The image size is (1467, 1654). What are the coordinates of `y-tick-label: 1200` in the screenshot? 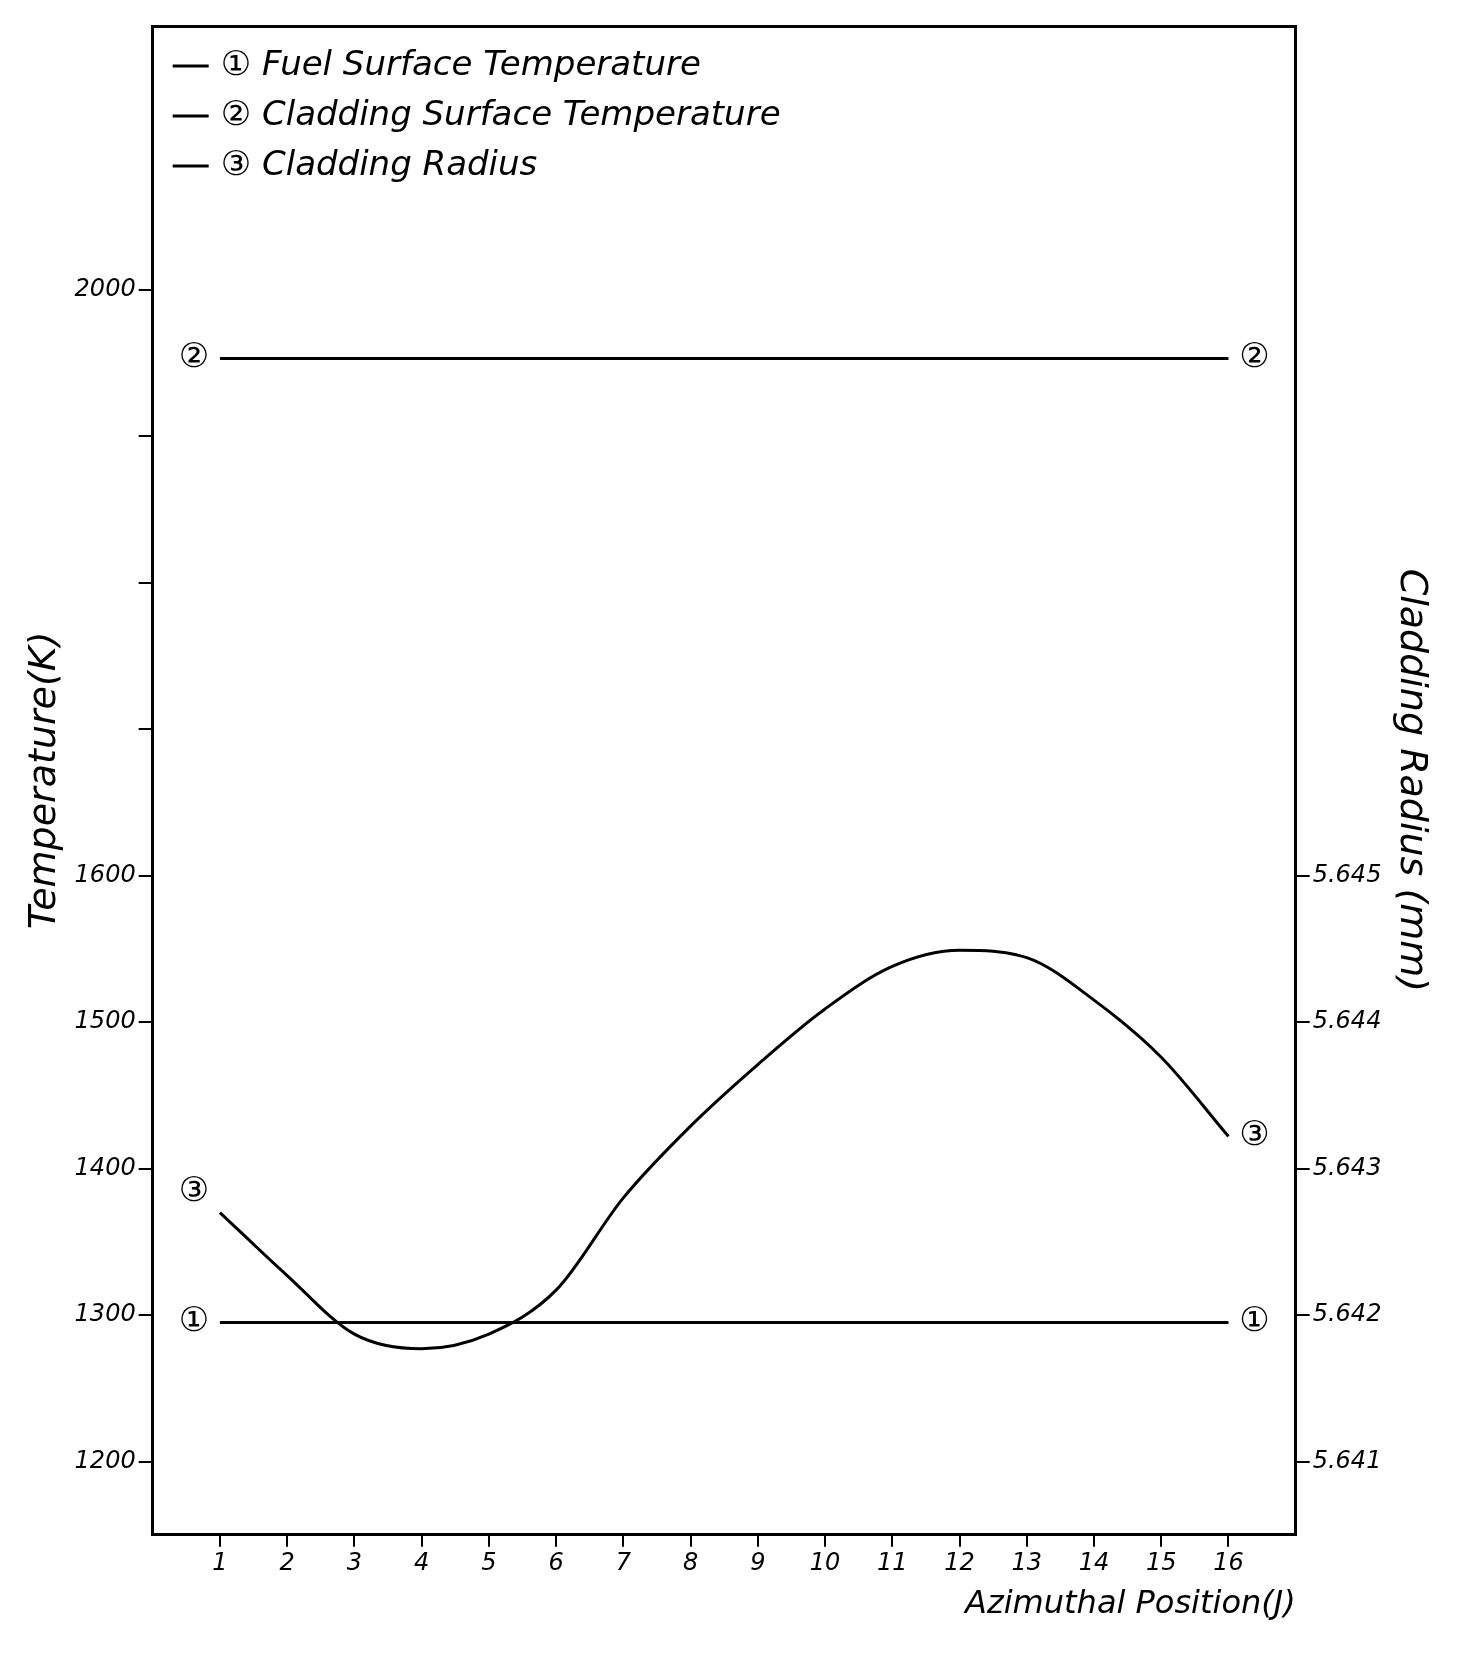 It's located at (105, 1459).